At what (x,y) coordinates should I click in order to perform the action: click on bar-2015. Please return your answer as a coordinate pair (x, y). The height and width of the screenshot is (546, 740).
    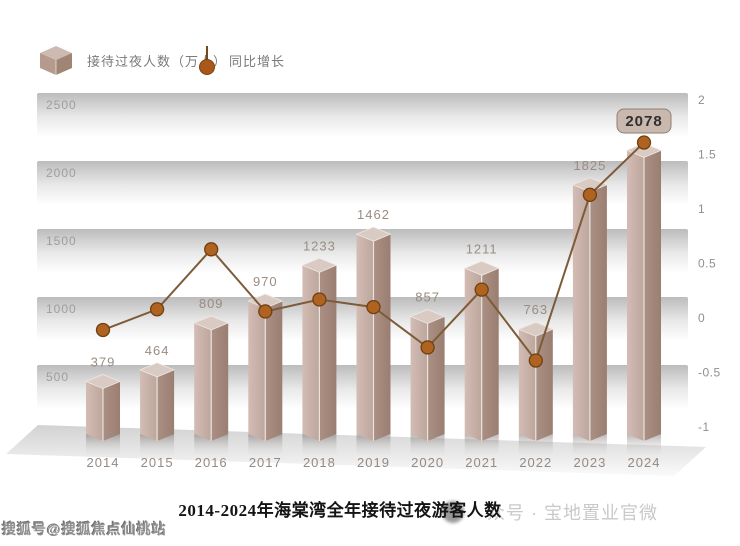
    Looking at the image, I should click on (157, 401).